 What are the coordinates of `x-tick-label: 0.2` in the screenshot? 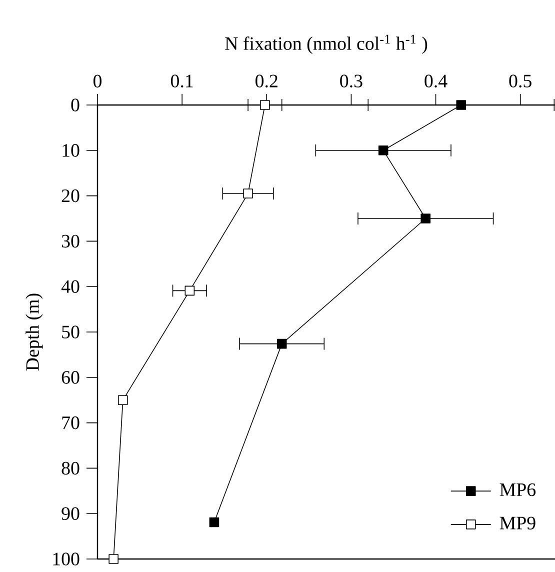 It's located at (267, 81).